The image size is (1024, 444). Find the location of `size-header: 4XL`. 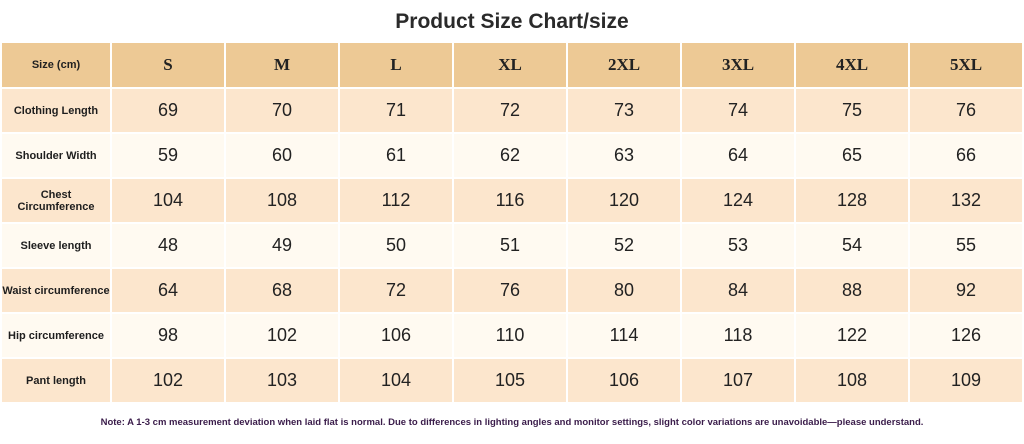

size-header: 4XL is located at coordinates (852, 66).